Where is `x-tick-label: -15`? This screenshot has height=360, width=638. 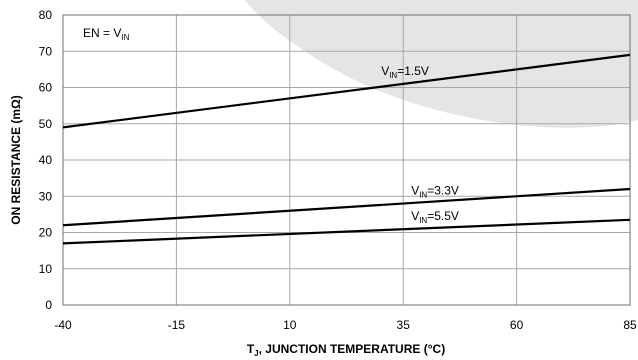
x-tick-label: -15 is located at coordinates (177, 325).